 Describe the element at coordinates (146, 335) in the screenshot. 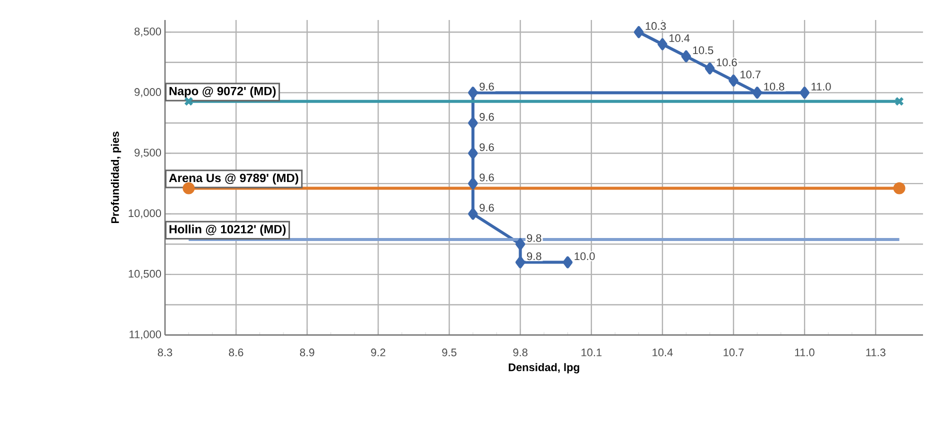

I see `y-tick-label: 11,000` at that location.